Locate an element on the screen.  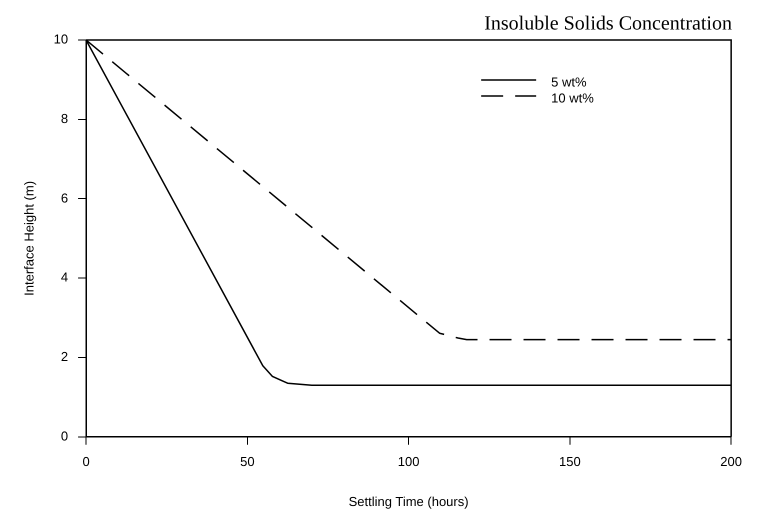
y-tick-label: 8 is located at coordinates (64, 118).